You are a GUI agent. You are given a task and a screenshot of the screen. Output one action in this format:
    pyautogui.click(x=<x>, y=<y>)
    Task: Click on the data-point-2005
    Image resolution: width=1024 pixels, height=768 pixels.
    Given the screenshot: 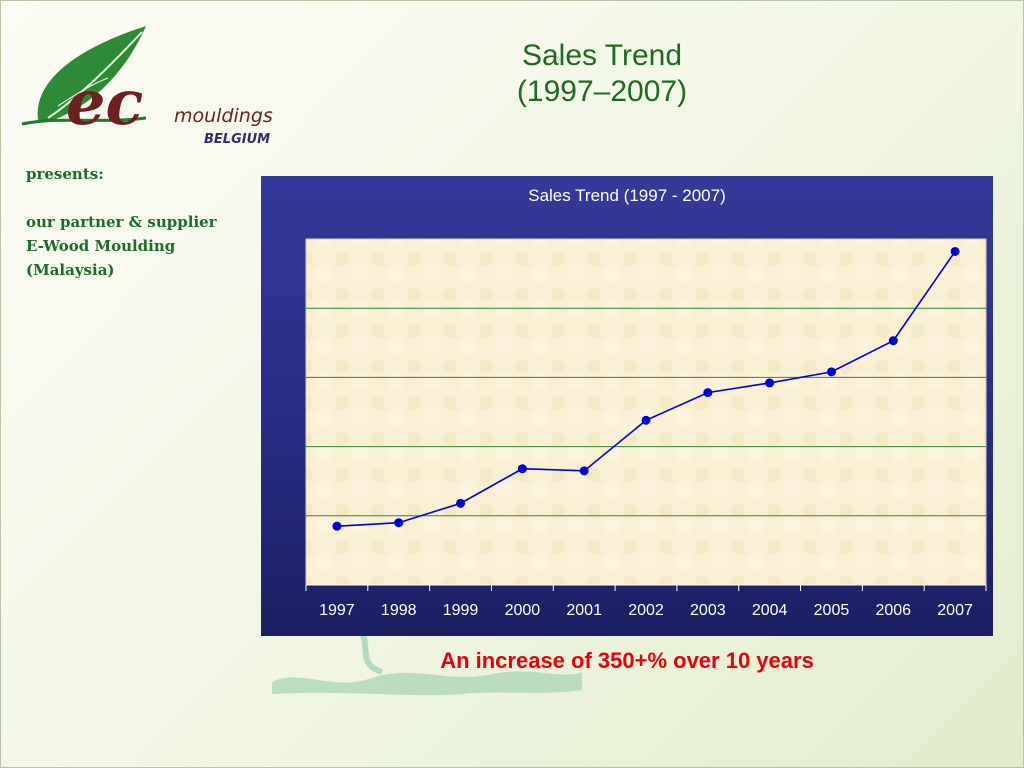 What is the action you would take?
    pyautogui.click(x=831, y=372)
    